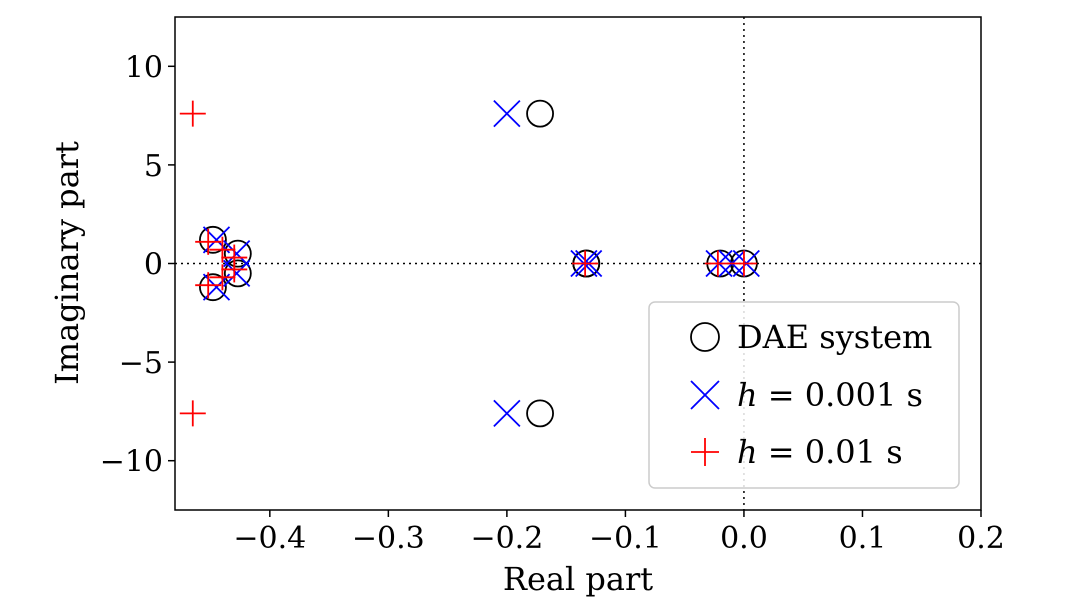 The image size is (1090, 600). What do you see at coordinates (131, 462) in the screenshot?
I see `y-tick-label: −10` at bounding box center [131, 462].